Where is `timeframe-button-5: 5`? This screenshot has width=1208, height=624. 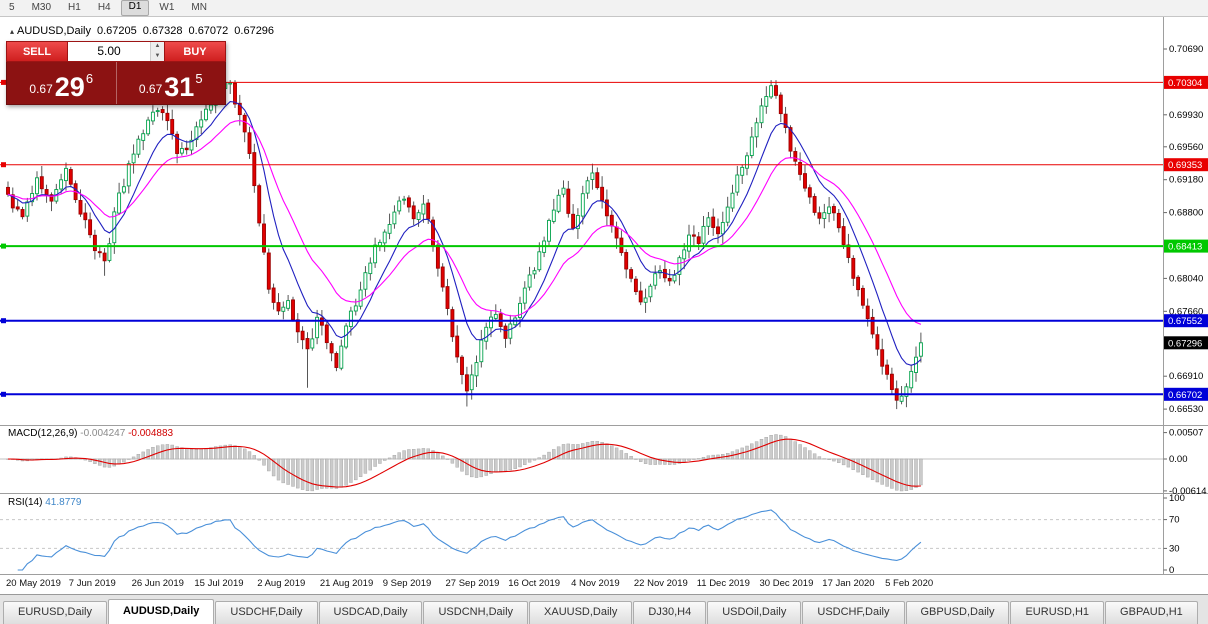
timeframe-button-5: 5 is located at coordinates (12, 7).